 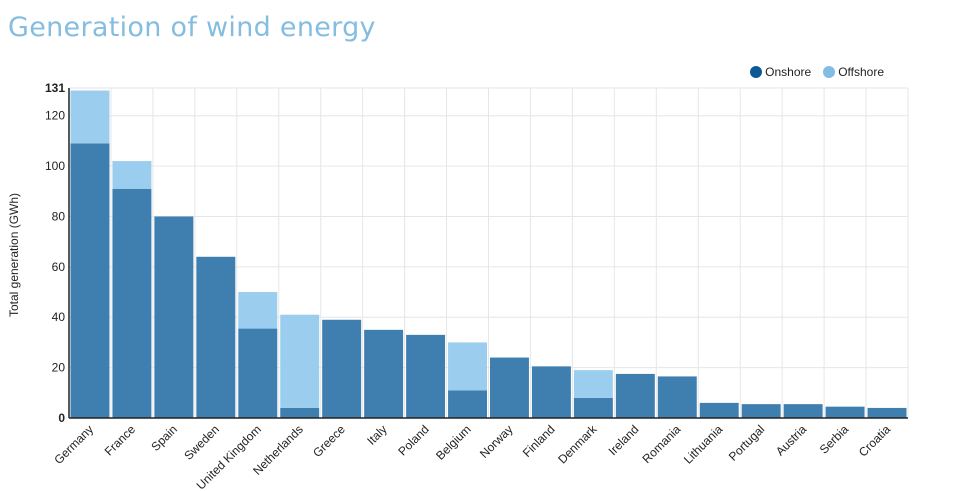 I want to click on x-tick-label: Romania, so click(x=662, y=444).